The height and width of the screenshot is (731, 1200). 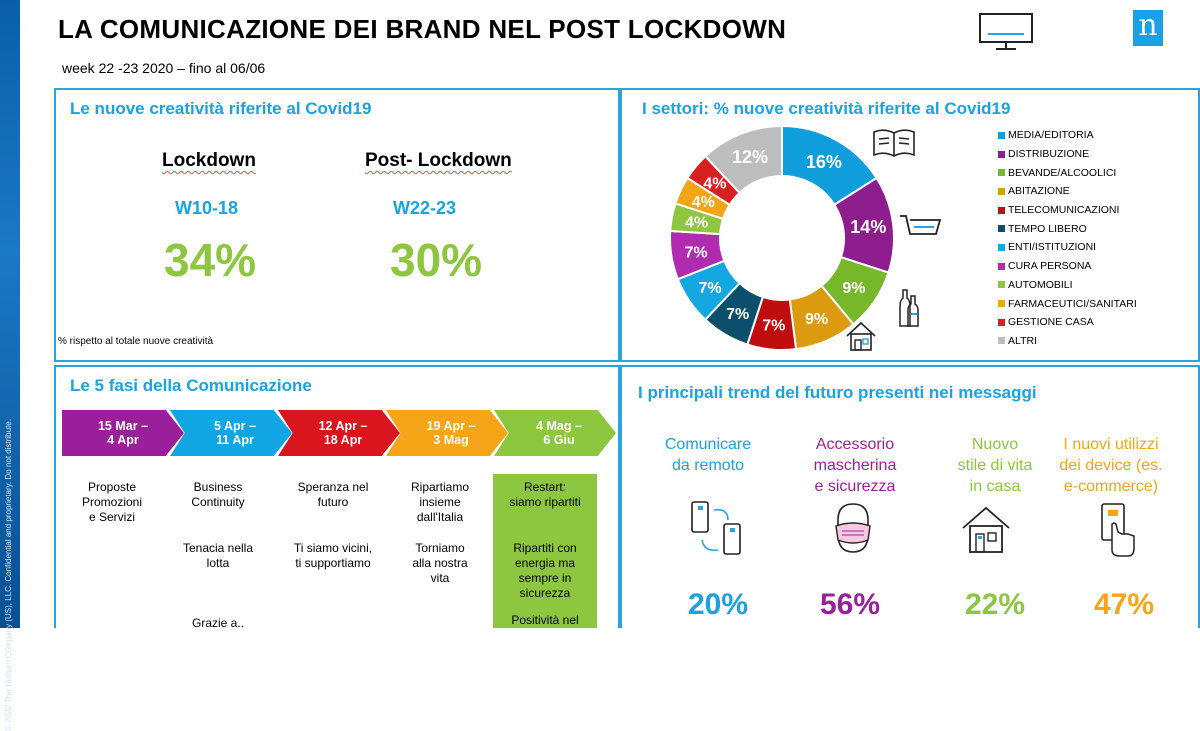 I want to click on trend-1-value: 20%, so click(x=718, y=604).